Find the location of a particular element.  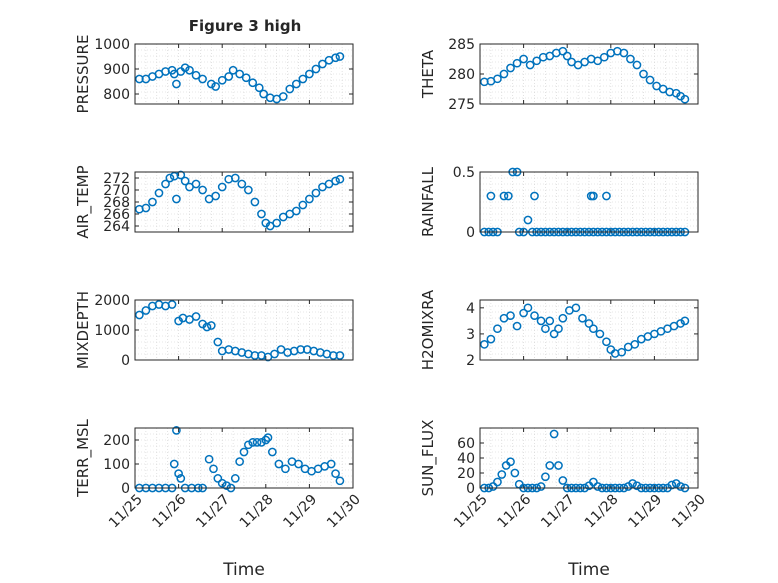

y-tick-label: 266 is located at coordinates (116, 215).